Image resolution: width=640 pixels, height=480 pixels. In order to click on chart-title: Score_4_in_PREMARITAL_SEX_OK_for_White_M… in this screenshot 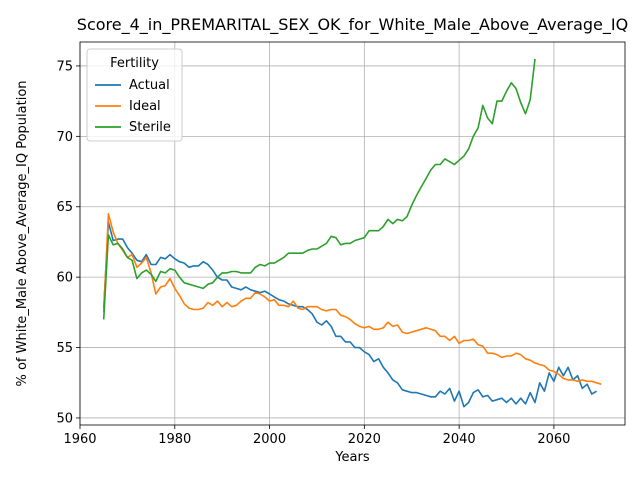, I will do `click(352, 25)`.